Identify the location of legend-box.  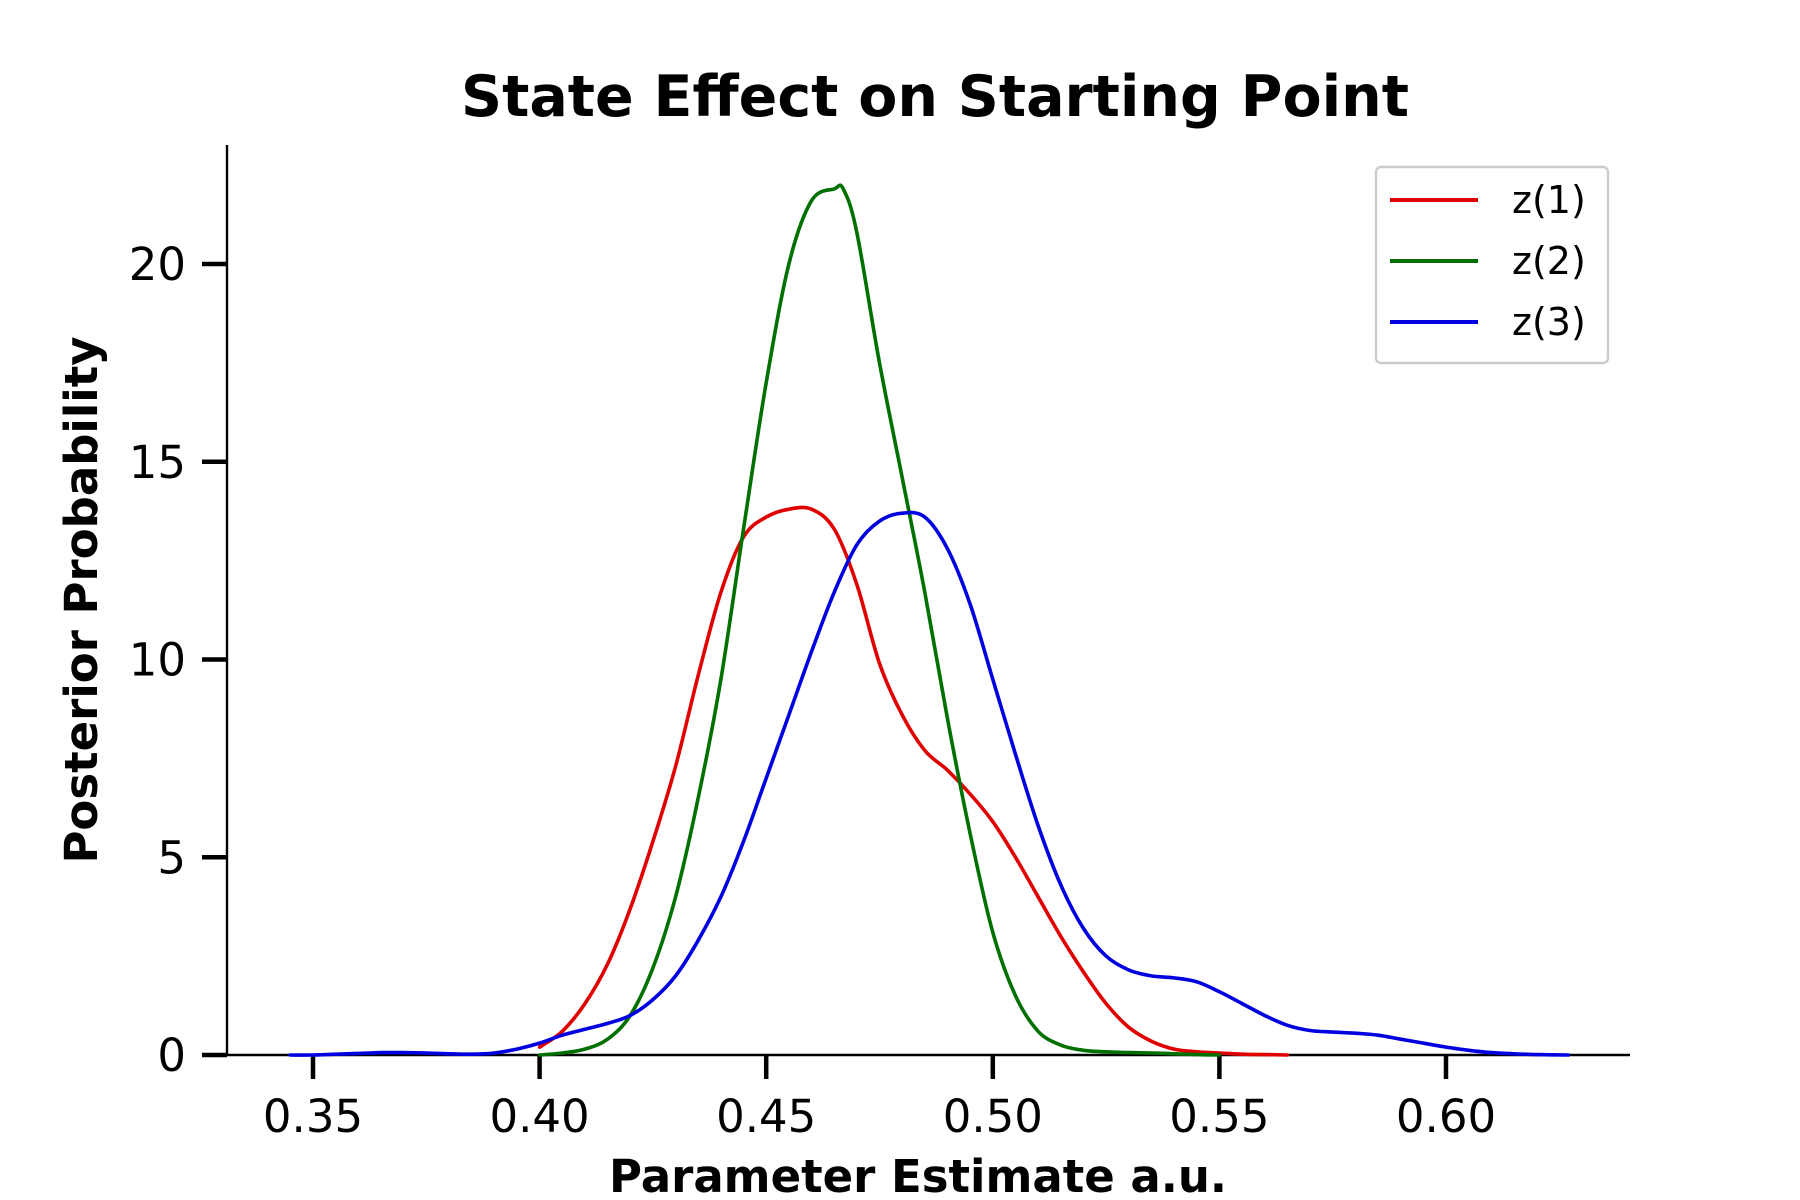
(1492, 265).